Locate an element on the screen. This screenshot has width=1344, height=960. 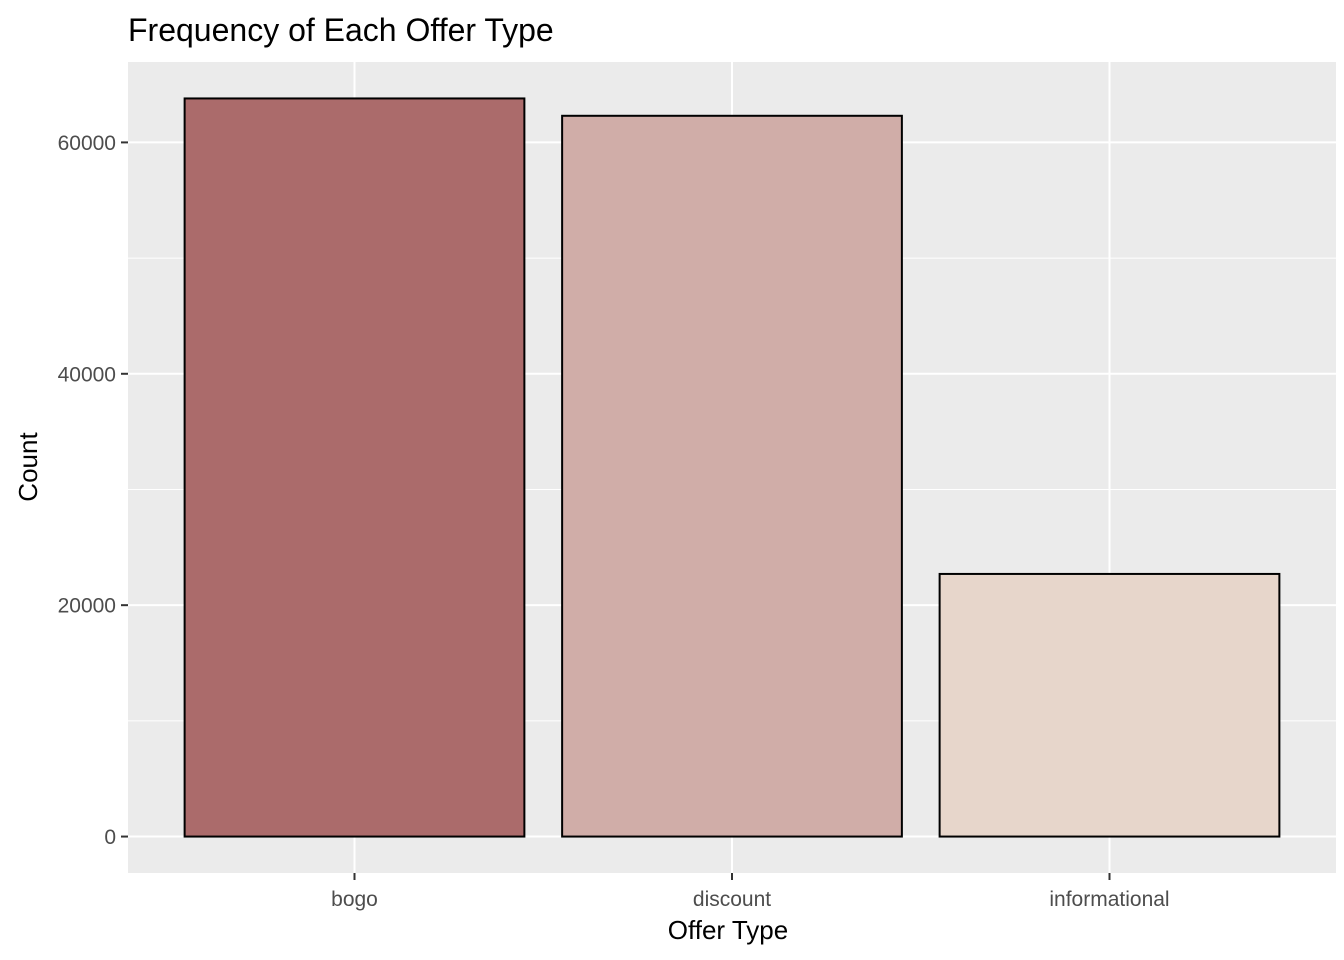
y-axis: 0 20000 40000 60000 is located at coordinates (93, 490).